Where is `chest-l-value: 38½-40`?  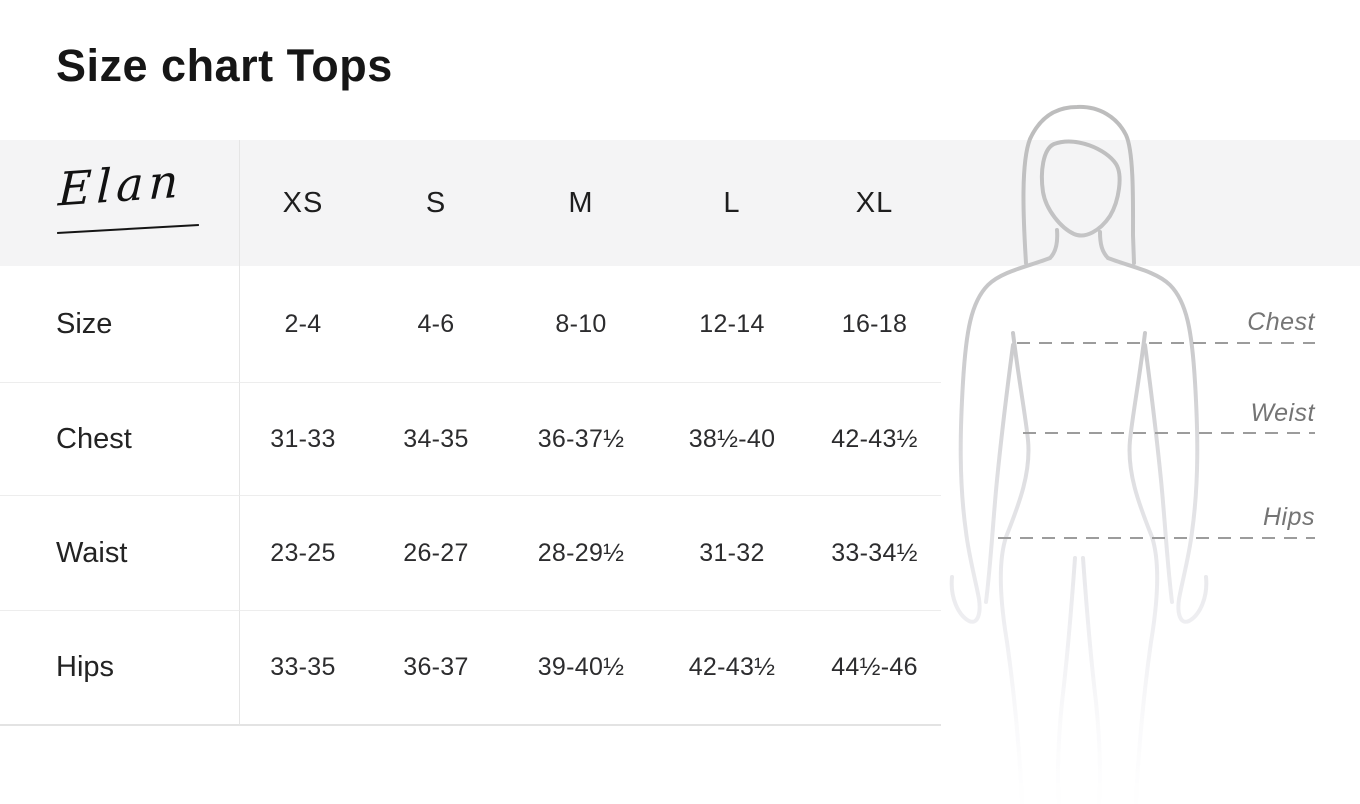 chest-l-value: 38½-40 is located at coordinates (732, 439).